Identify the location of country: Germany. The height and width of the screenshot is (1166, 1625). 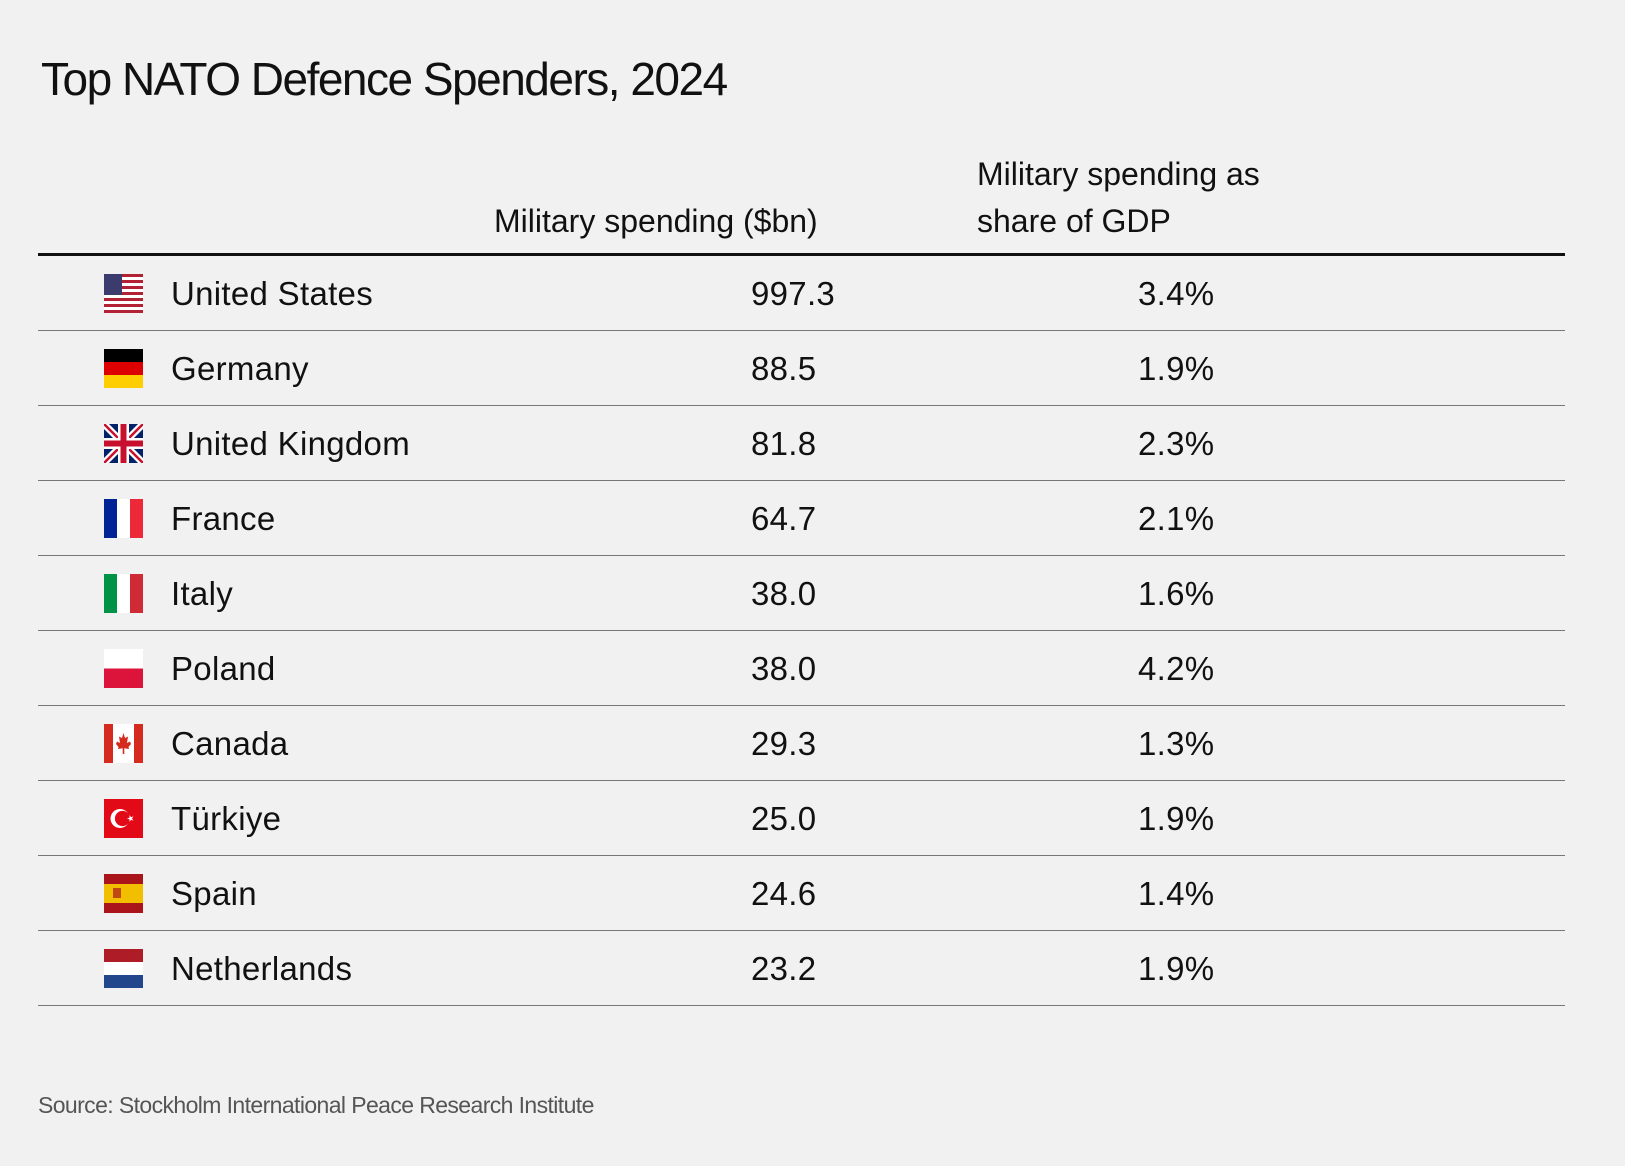
(240, 368).